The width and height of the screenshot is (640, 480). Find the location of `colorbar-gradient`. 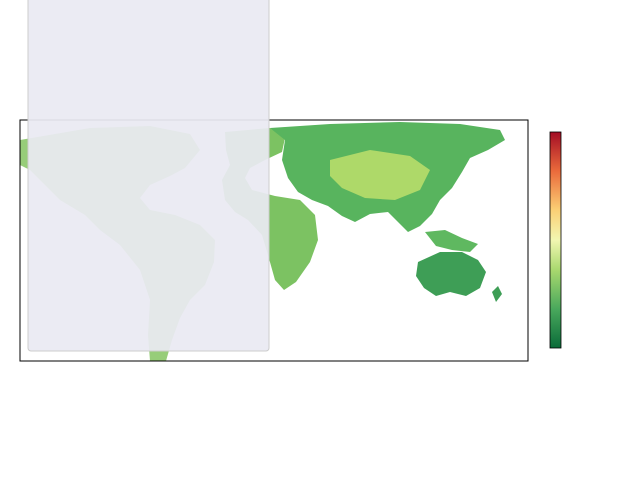

colorbar-gradient is located at coordinates (555, 240).